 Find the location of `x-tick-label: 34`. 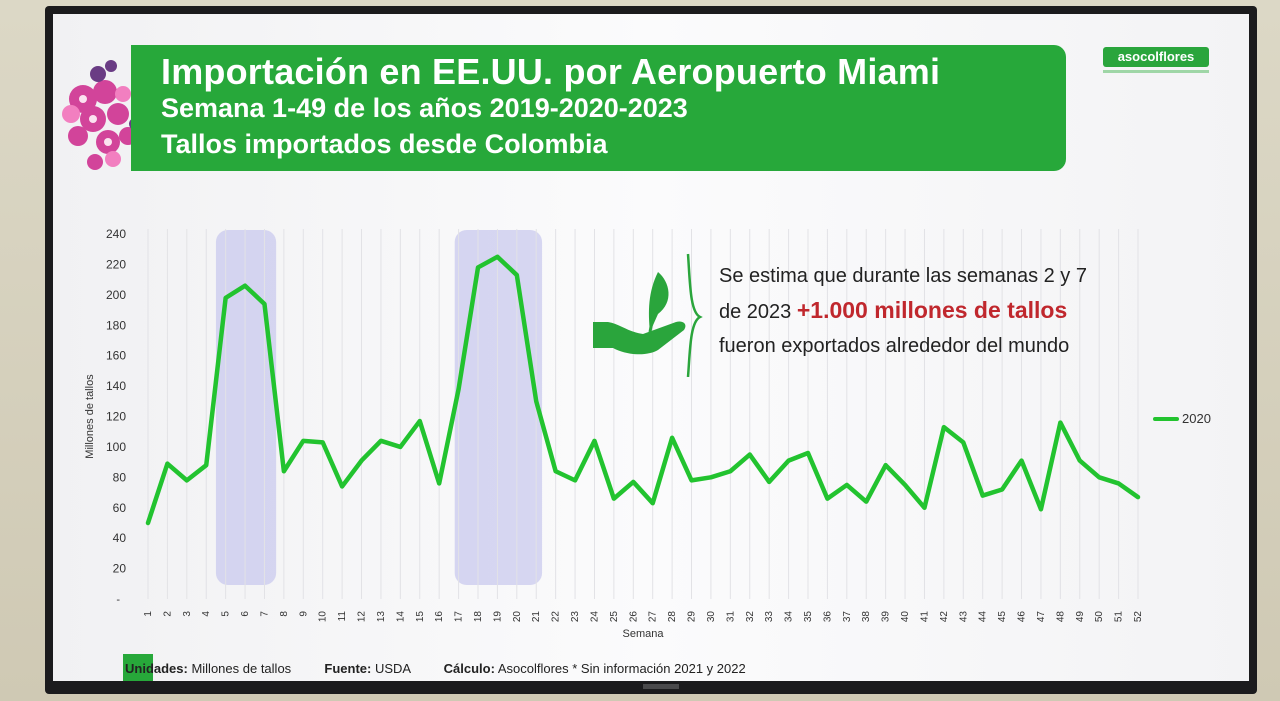

x-tick-label: 34 is located at coordinates (789, 617).